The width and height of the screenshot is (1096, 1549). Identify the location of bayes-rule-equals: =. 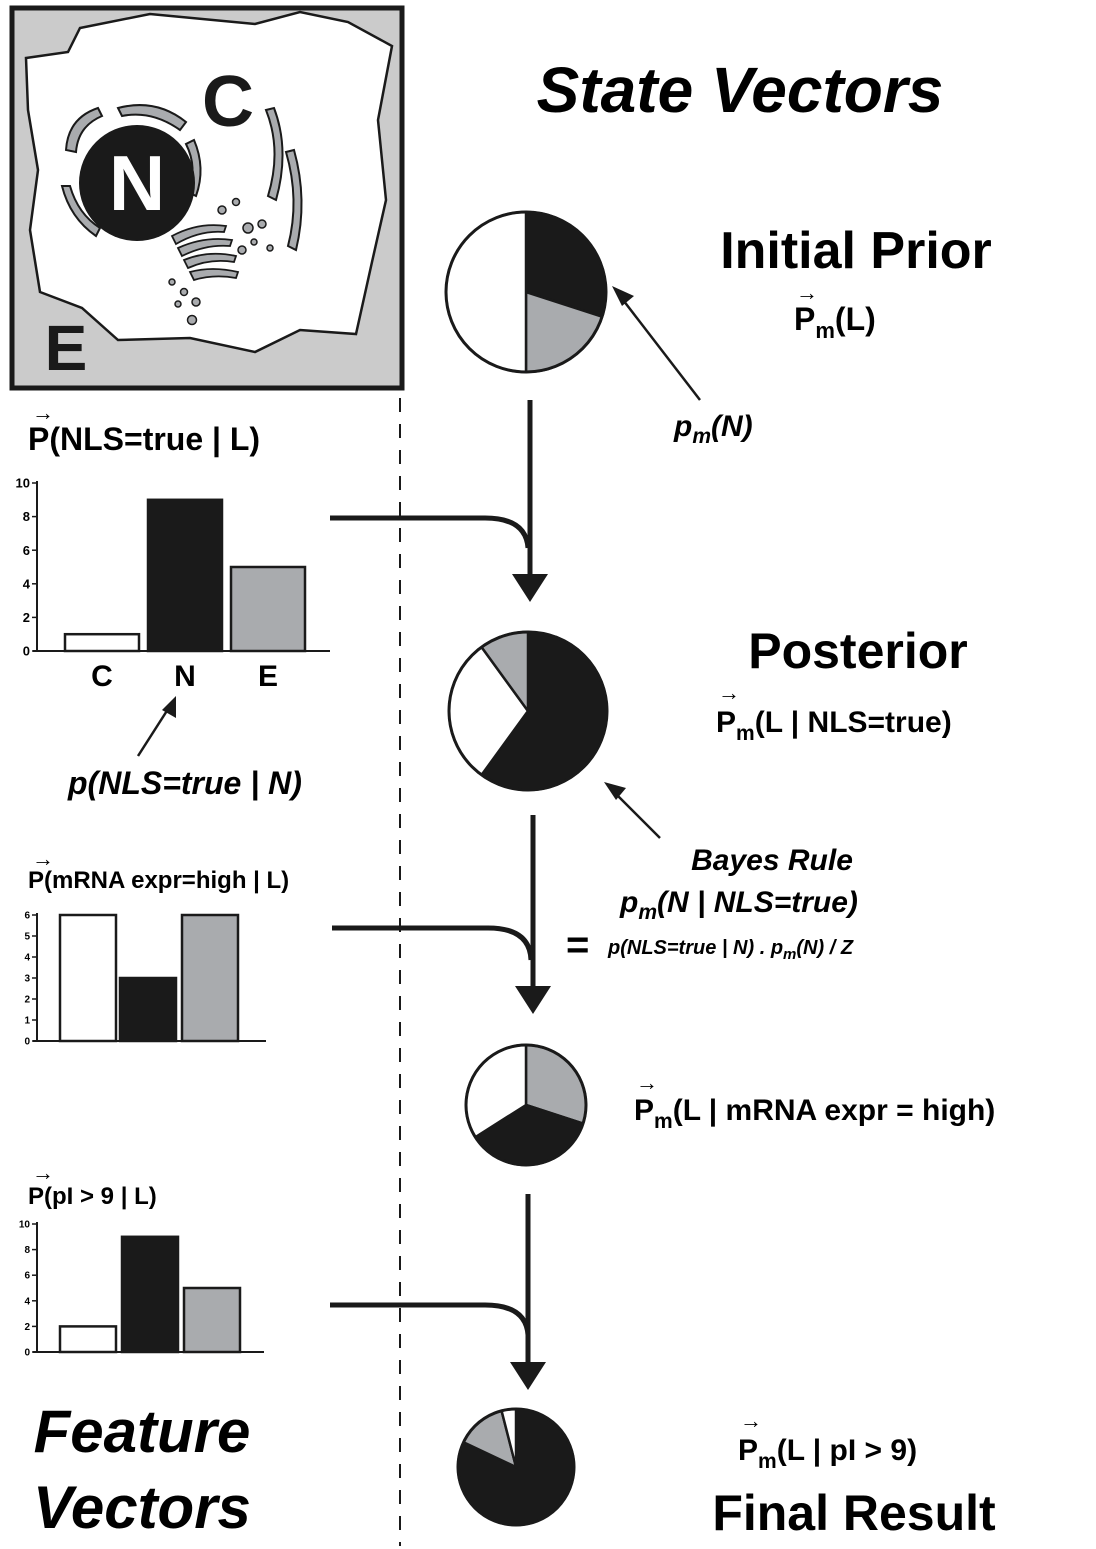
(577, 945).